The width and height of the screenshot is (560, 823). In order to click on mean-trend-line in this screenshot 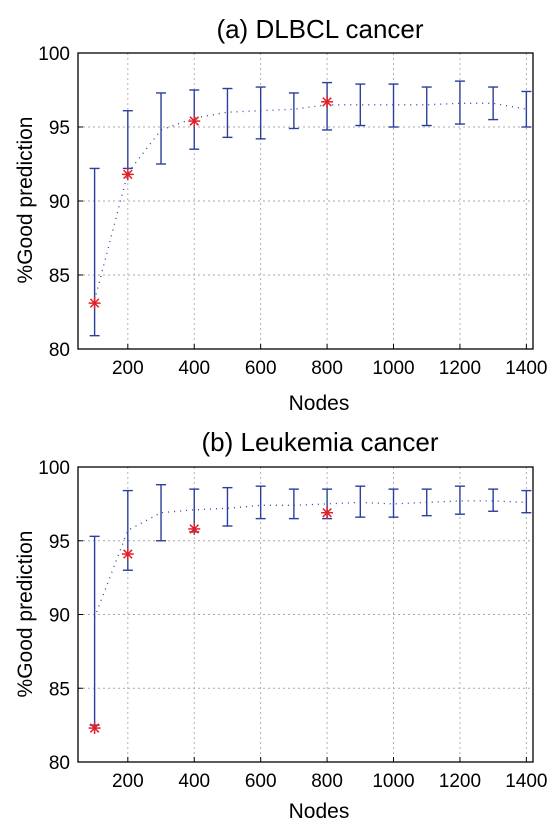, I will do `click(310, 559)`.